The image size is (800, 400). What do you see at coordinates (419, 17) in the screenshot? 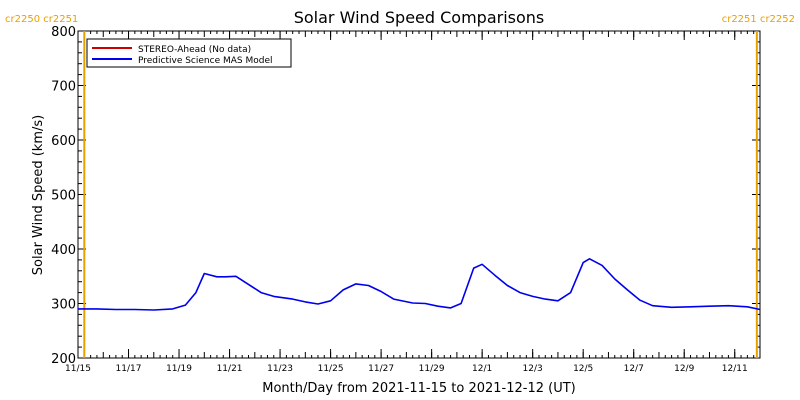
I see `chart-title: Solar Wind Speed Comparisons` at bounding box center [419, 17].